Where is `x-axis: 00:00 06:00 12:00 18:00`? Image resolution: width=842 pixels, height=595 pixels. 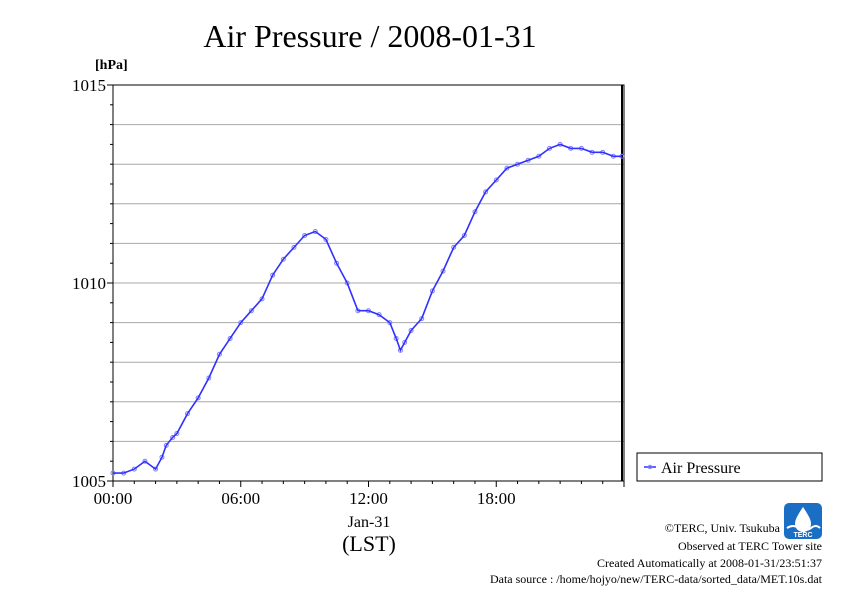
x-axis: 00:00 06:00 12:00 18:00 is located at coordinates (359, 494).